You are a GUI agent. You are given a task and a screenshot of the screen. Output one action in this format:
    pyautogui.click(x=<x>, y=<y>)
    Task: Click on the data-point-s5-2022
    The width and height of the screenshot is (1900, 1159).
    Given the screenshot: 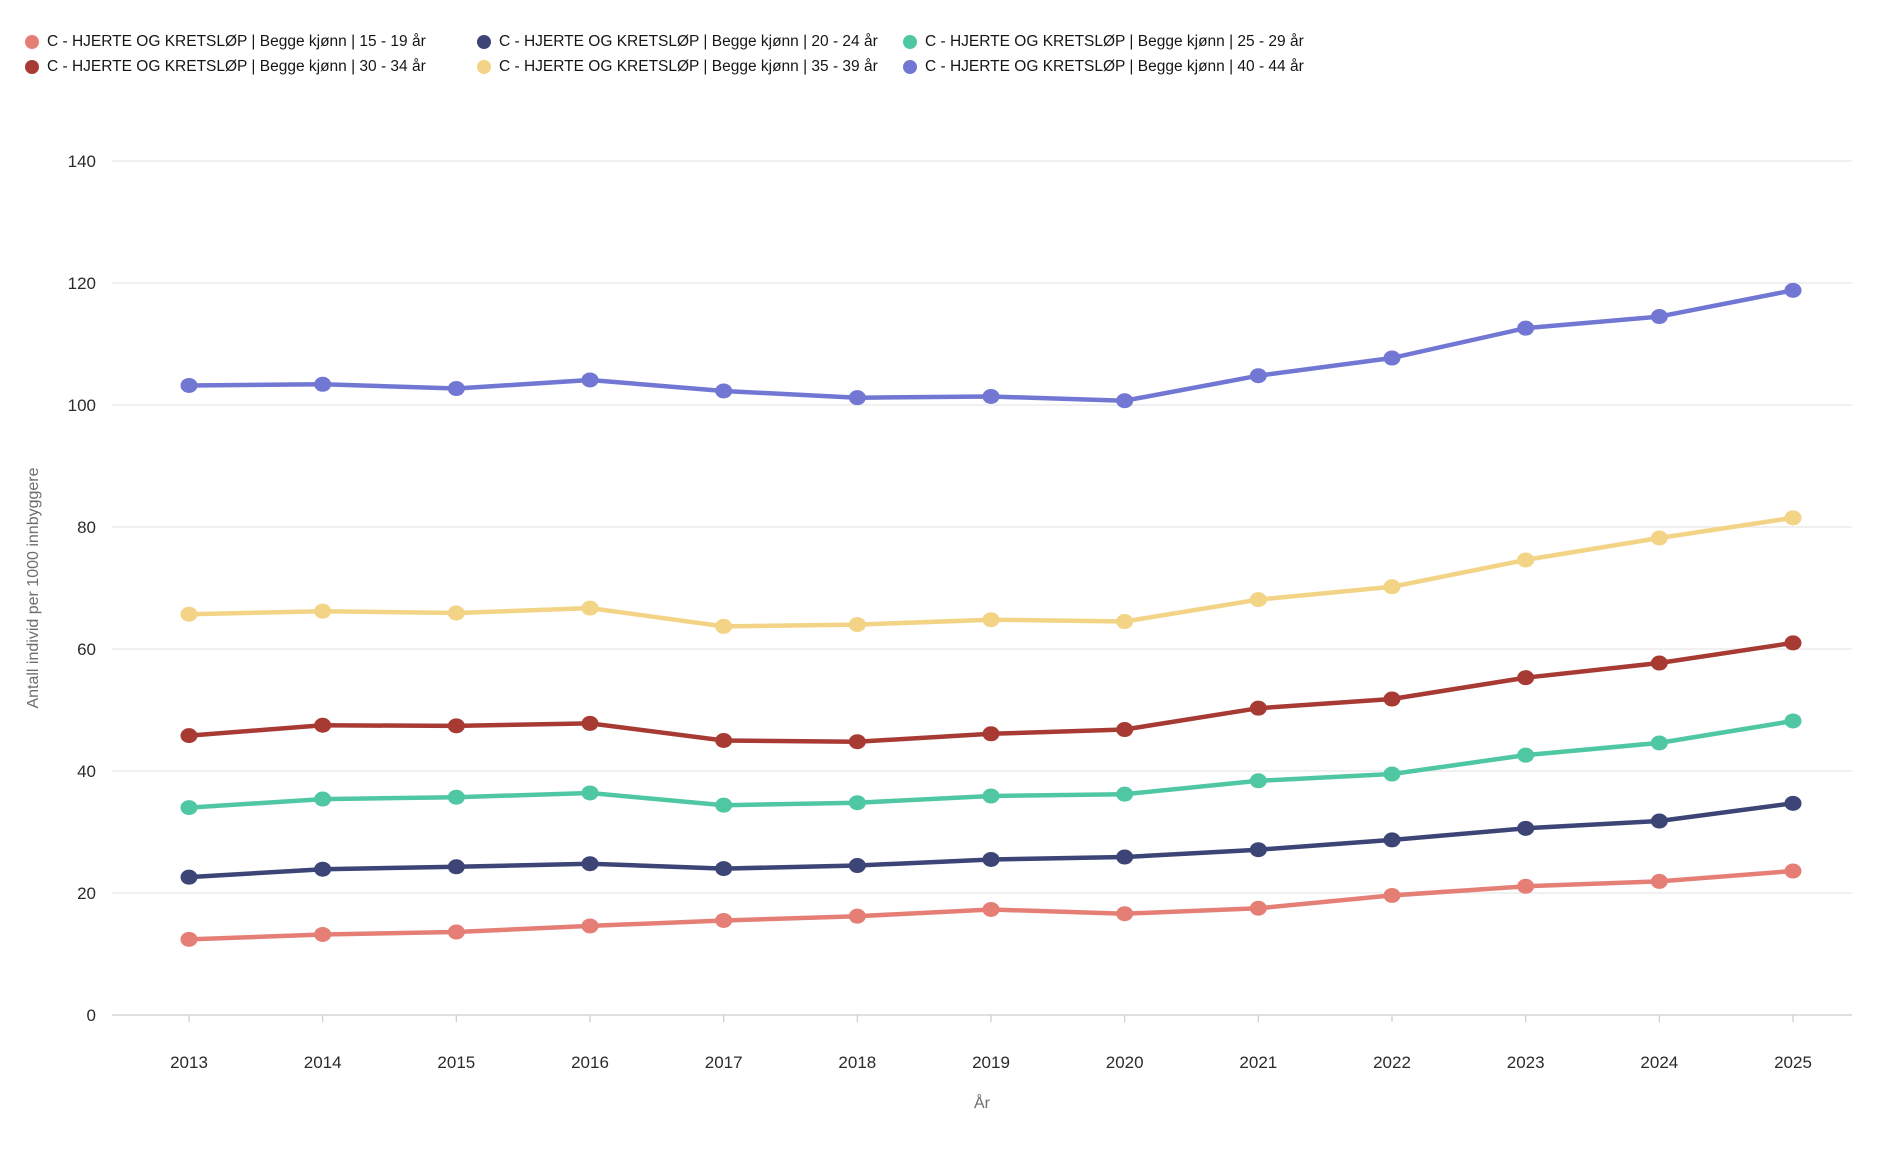 What is the action you would take?
    pyautogui.click(x=1392, y=358)
    